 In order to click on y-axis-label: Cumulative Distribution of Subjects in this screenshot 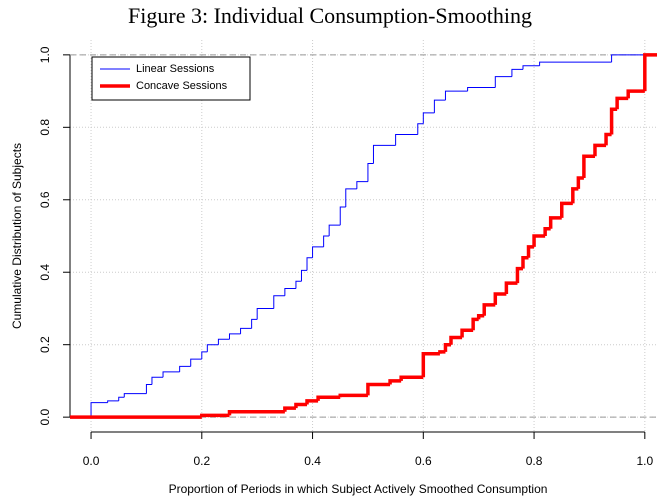, I will do `click(17, 236)`.